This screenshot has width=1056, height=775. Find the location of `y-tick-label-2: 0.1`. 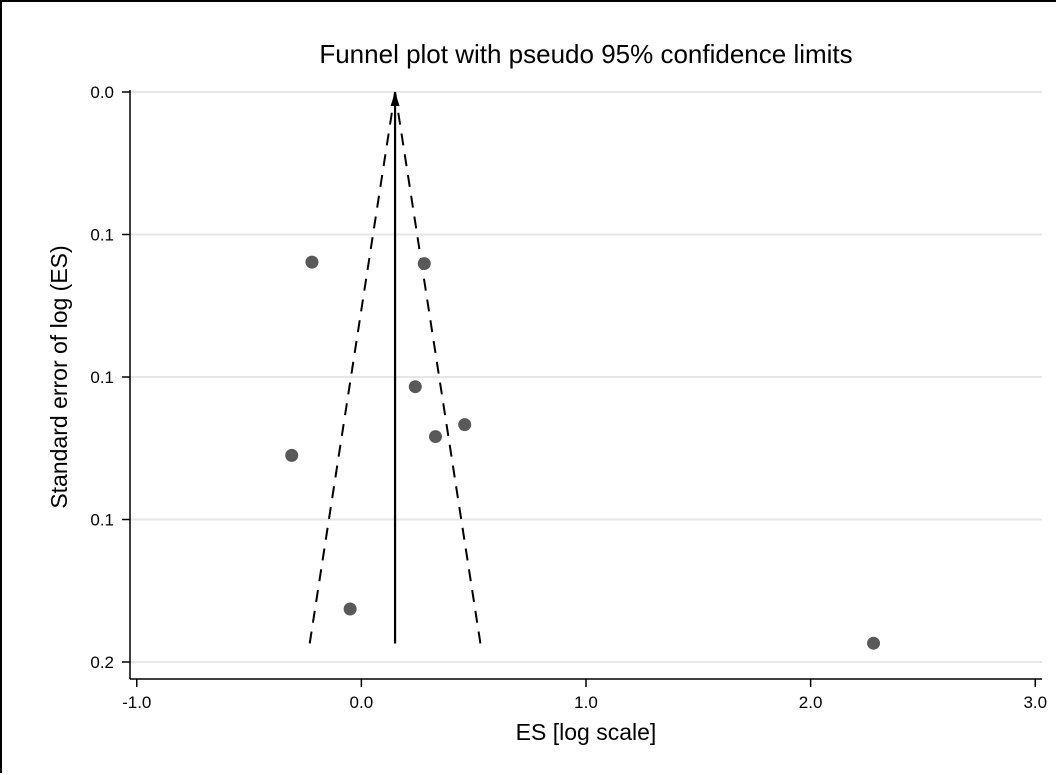

y-tick-label-2: 0.1 is located at coordinates (102, 377).